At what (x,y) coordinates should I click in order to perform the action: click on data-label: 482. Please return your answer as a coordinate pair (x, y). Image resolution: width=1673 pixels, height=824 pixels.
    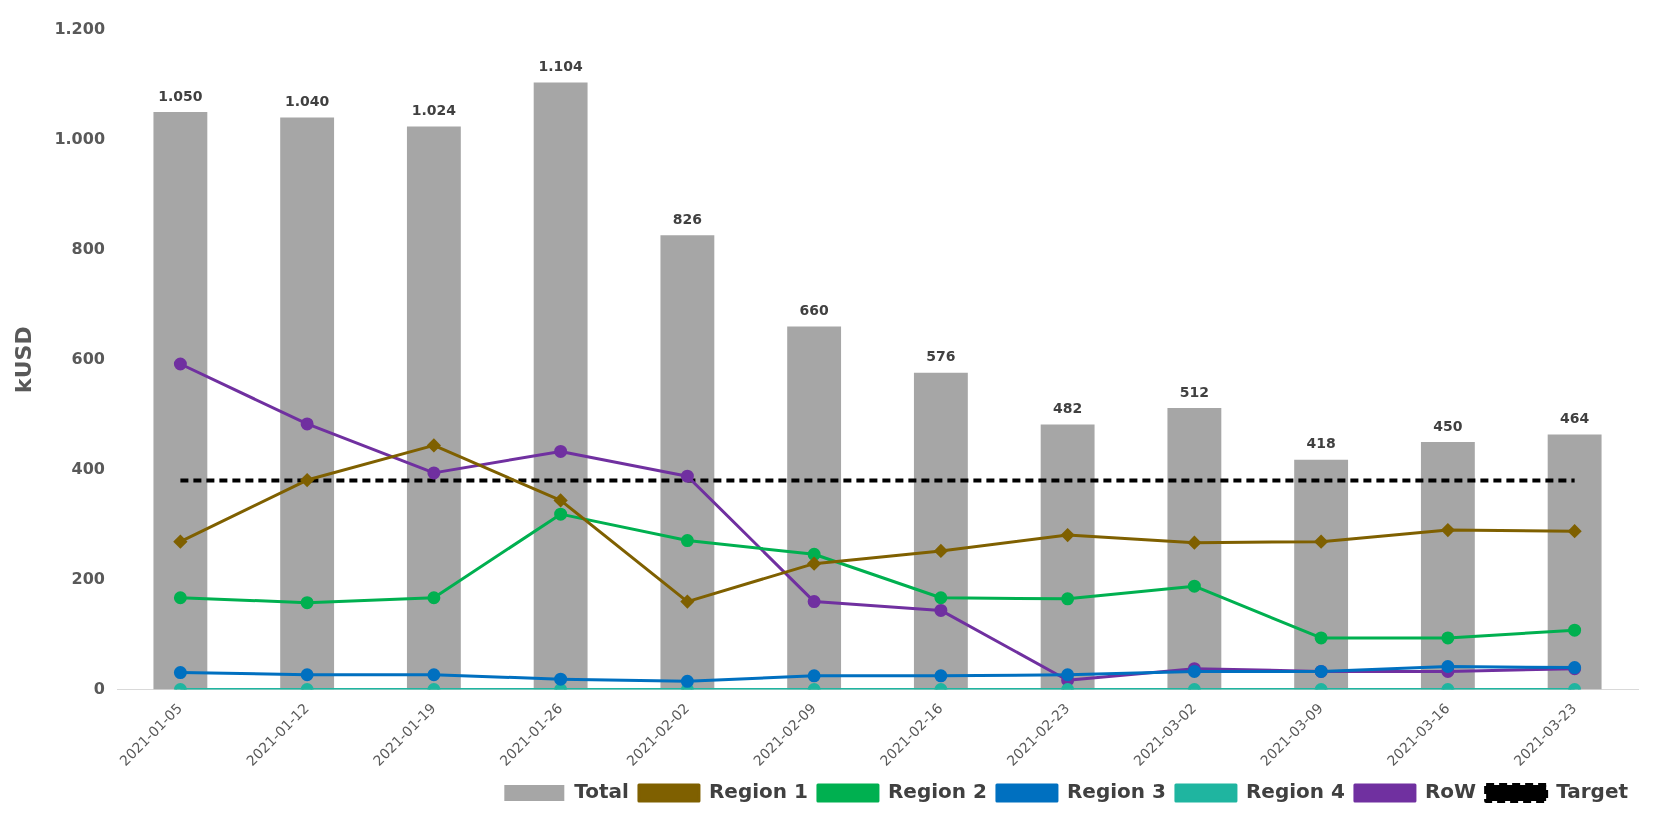
    Looking at the image, I should click on (1068, 408).